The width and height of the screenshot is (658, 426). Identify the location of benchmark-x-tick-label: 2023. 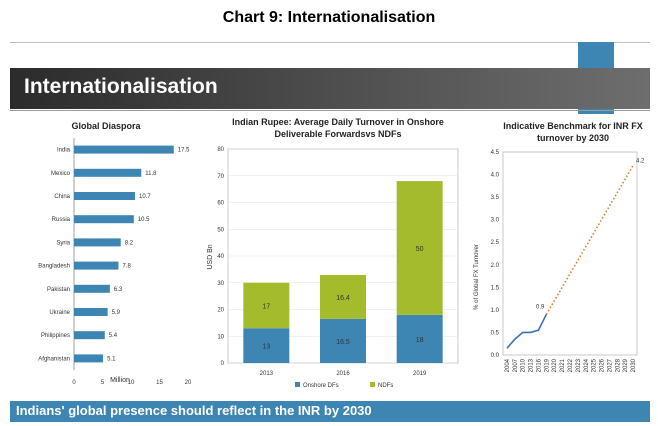
(579, 365).